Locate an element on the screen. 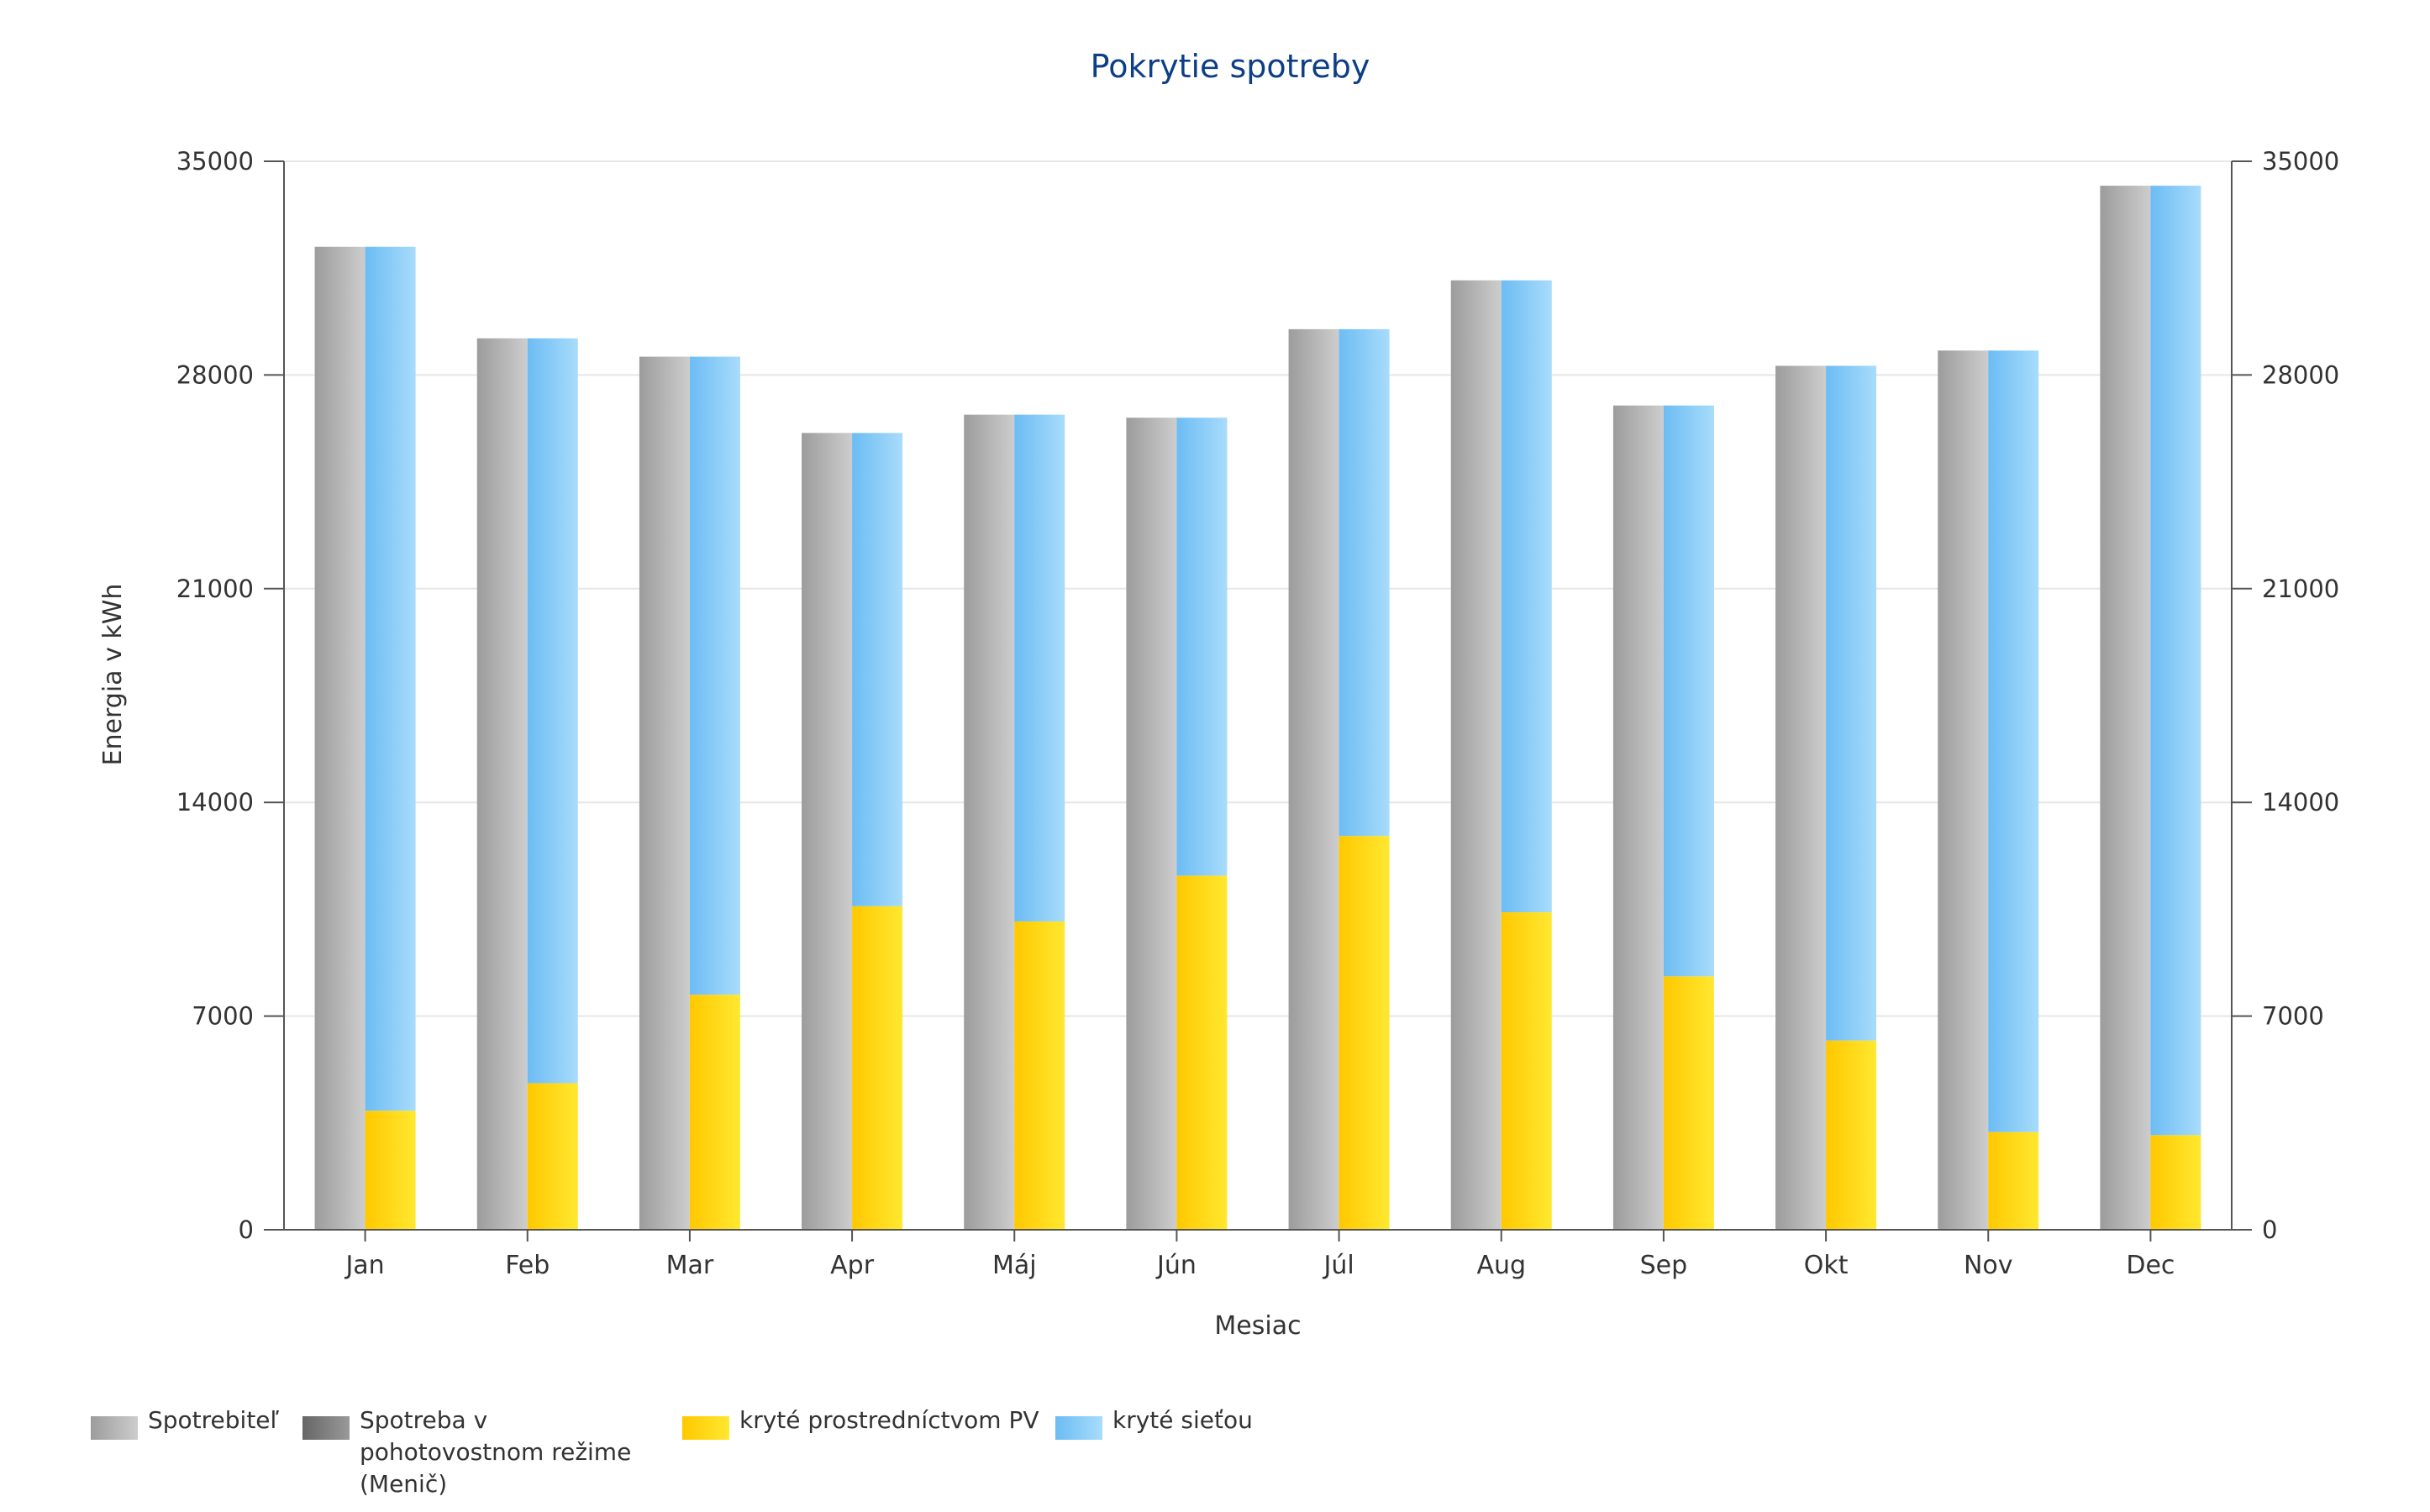 The height and width of the screenshot is (1512, 2430). y-tick-label-right: 35000 is located at coordinates (2301, 161).